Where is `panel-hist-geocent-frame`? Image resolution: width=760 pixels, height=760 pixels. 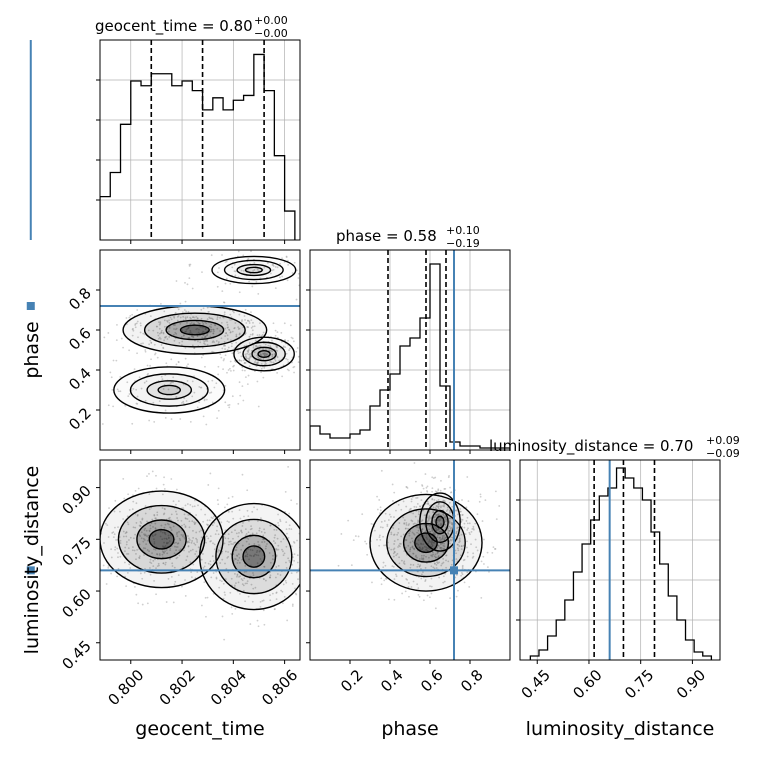 panel-hist-geocent-frame is located at coordinates (200, 140).